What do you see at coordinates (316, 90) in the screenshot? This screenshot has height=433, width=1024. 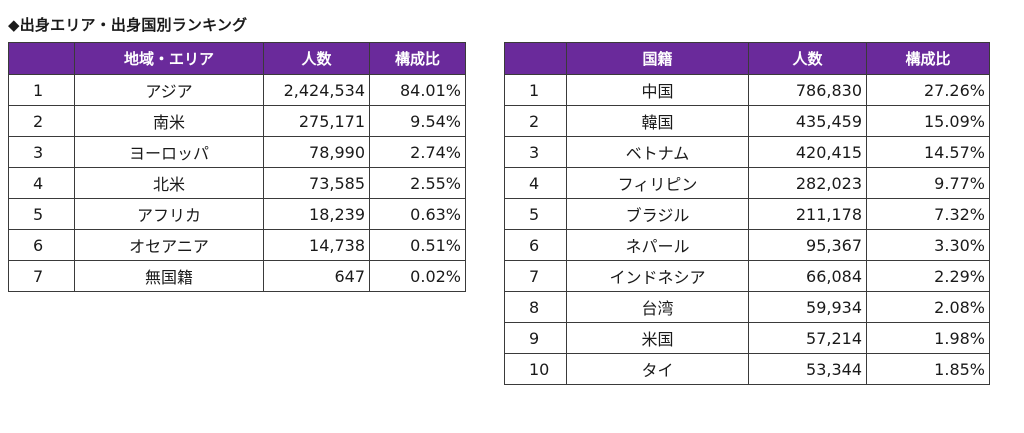 I see `count-cell: 2,424,534` at bounding box center [316, 90].